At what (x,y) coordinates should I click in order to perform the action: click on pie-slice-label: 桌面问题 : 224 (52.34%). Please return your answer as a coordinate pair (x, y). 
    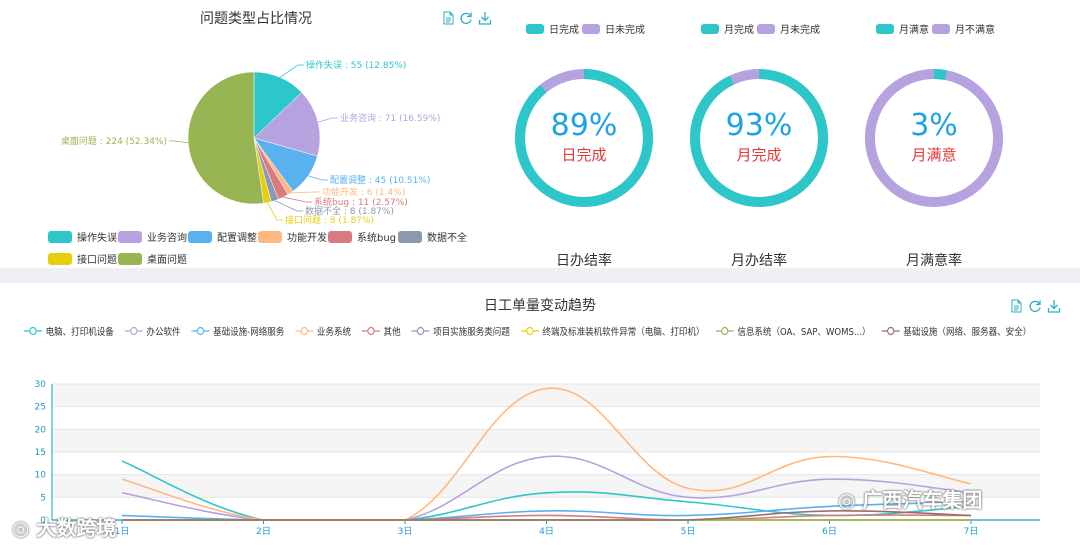
    Looking at the image, I should click on (114, 141).